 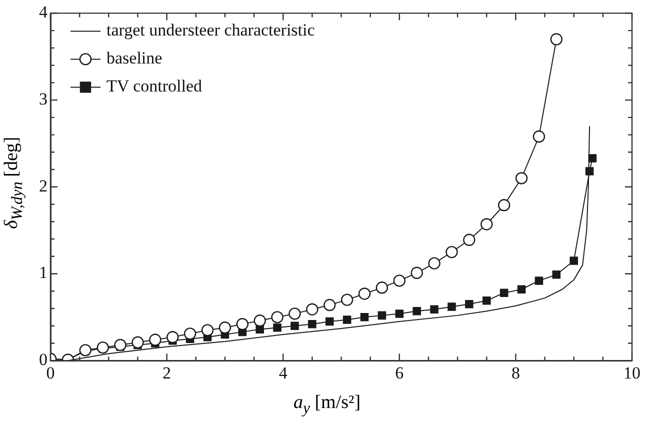 I want to click on legend-label: baseline, so click(x=134, y=58).